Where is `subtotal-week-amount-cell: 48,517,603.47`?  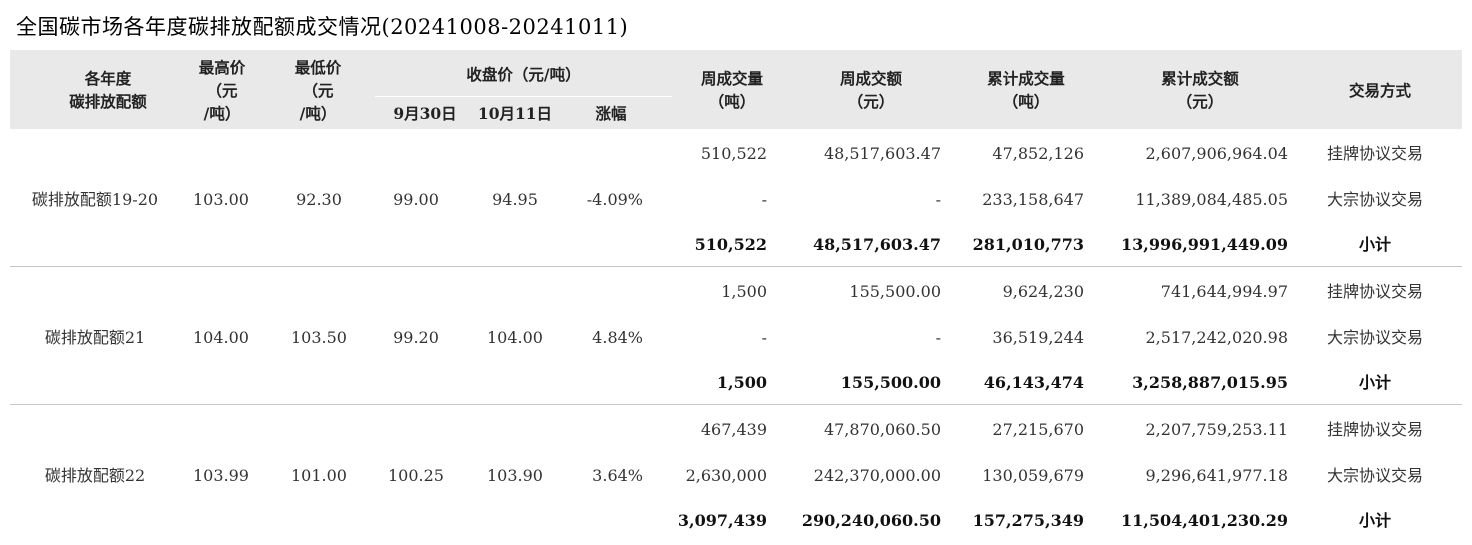 subtotal-week-amount-cell: 48,517,603.47 is located at coordinates (876, 244).